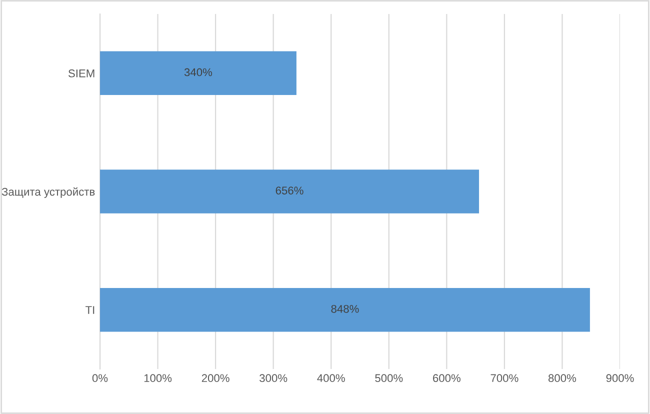 The image size is (650, 414). I want to click on x-tick-label: 600%, so click(446, 378).